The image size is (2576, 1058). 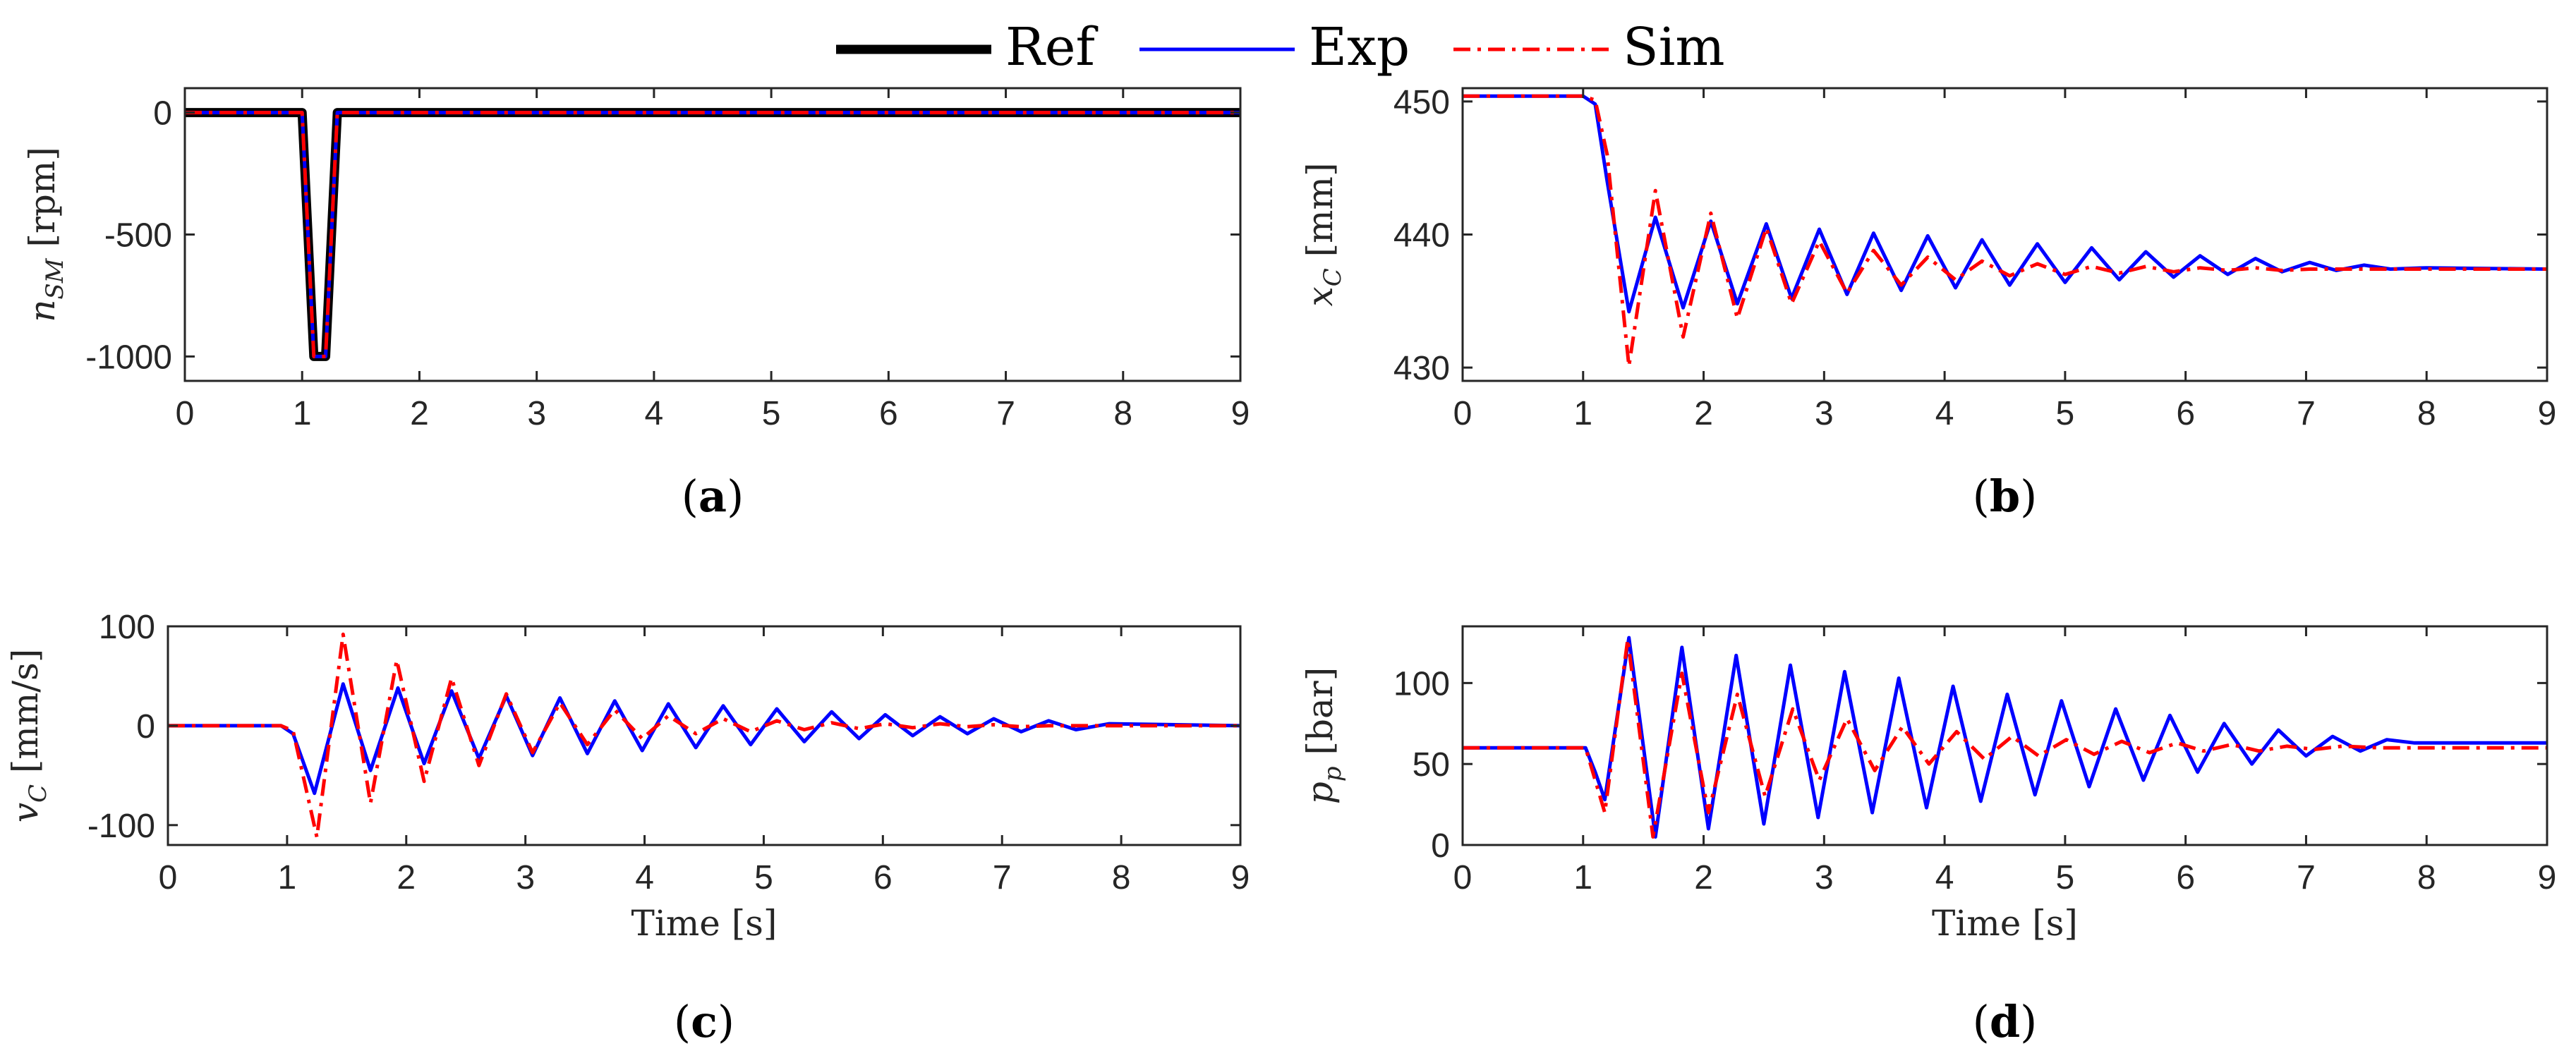 I want to click on subfigure-label: (d), so click(x=2006, y=1021).